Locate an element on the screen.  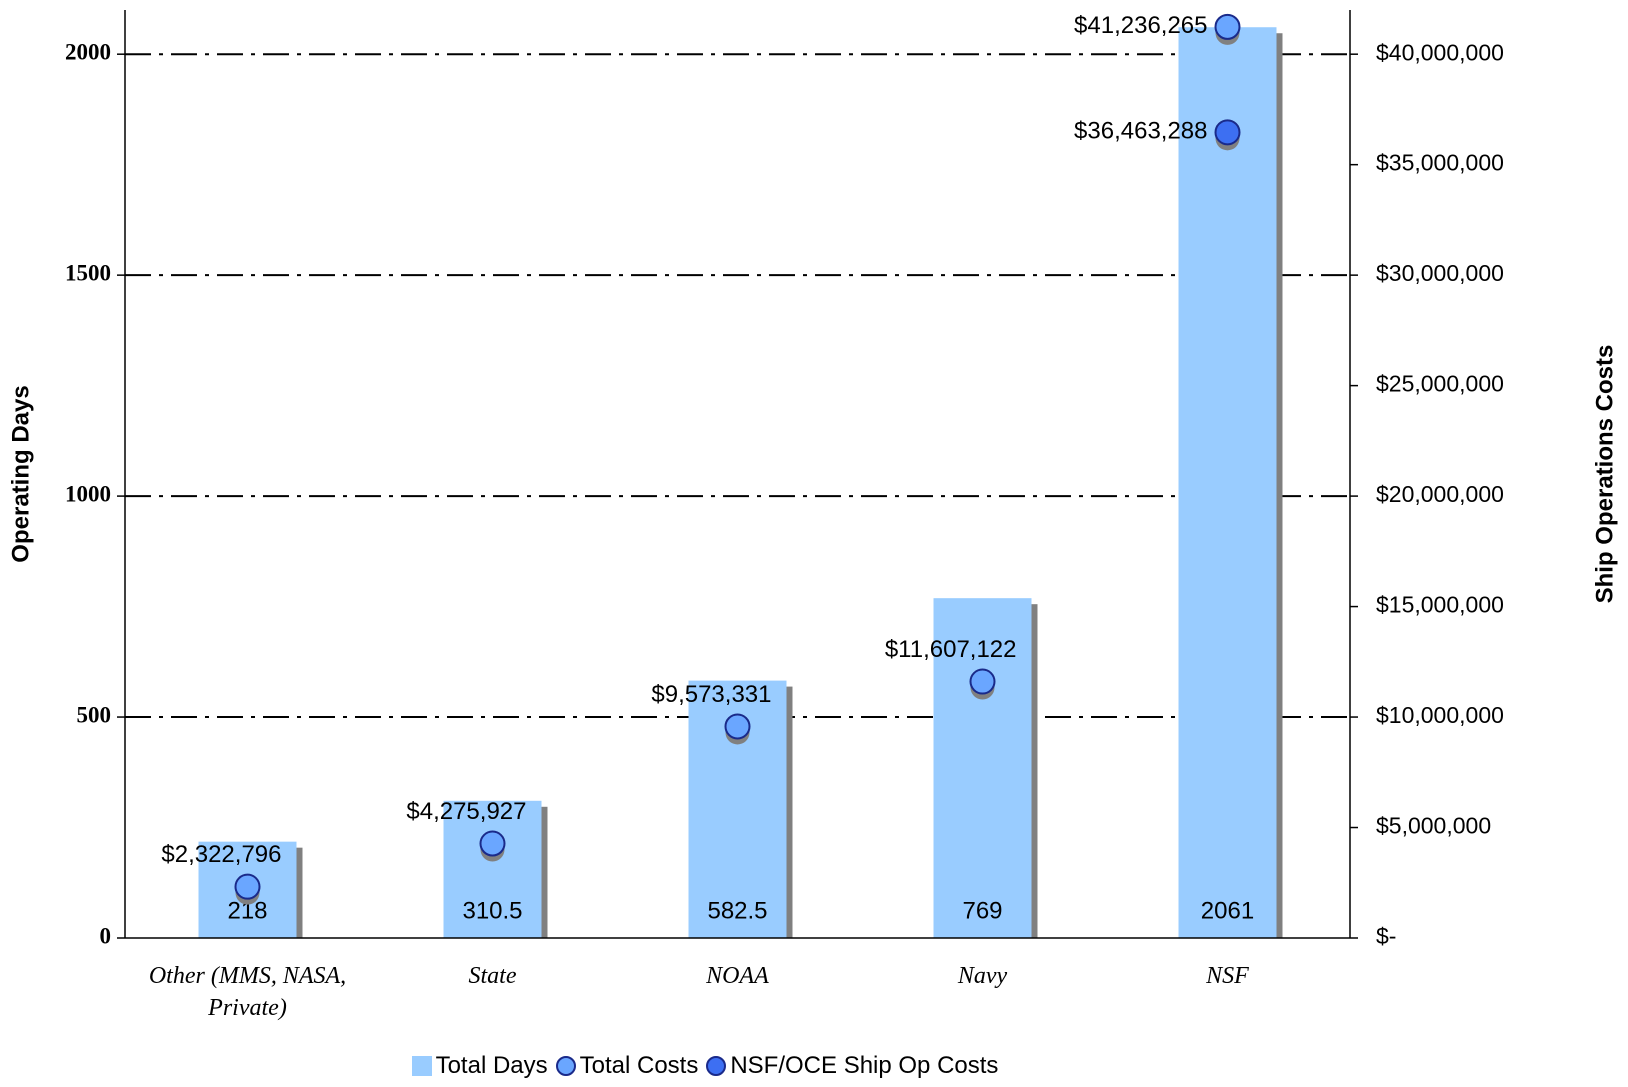
y-tick-label: 1500 is located at coordinates (88, 272).